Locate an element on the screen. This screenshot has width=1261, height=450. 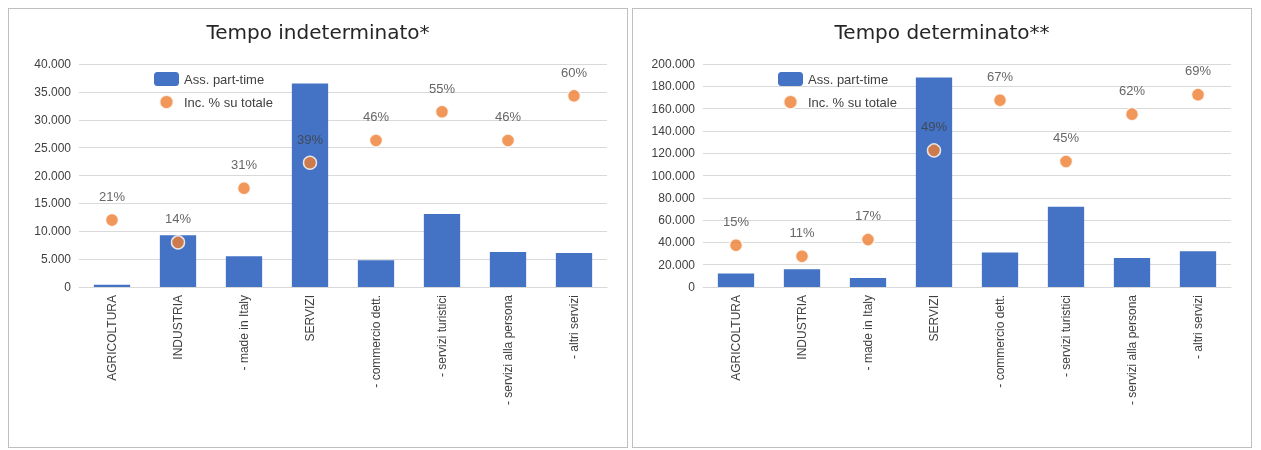
chart-title: Tempo determinato** is located at coordinates (941, 32).